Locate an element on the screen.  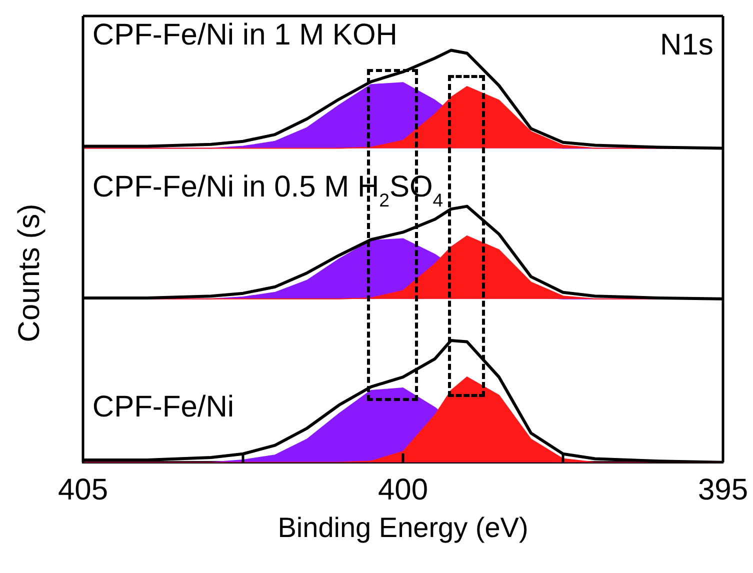
annotation: CPF-Fe/Ni is located at coordinates (163, 407).